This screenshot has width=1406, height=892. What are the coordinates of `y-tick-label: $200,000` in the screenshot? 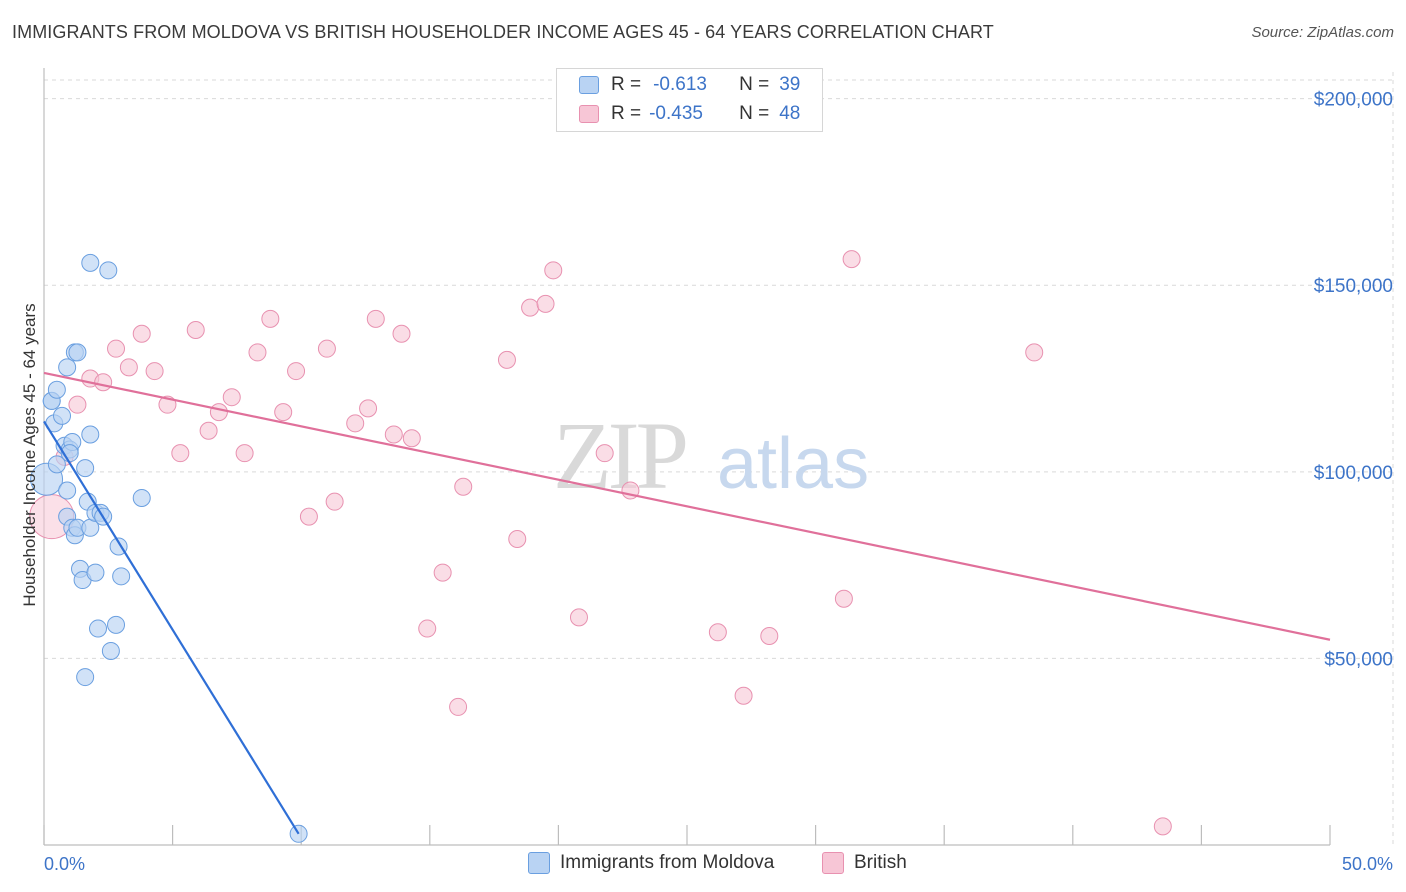 It's located at (1353, 100).